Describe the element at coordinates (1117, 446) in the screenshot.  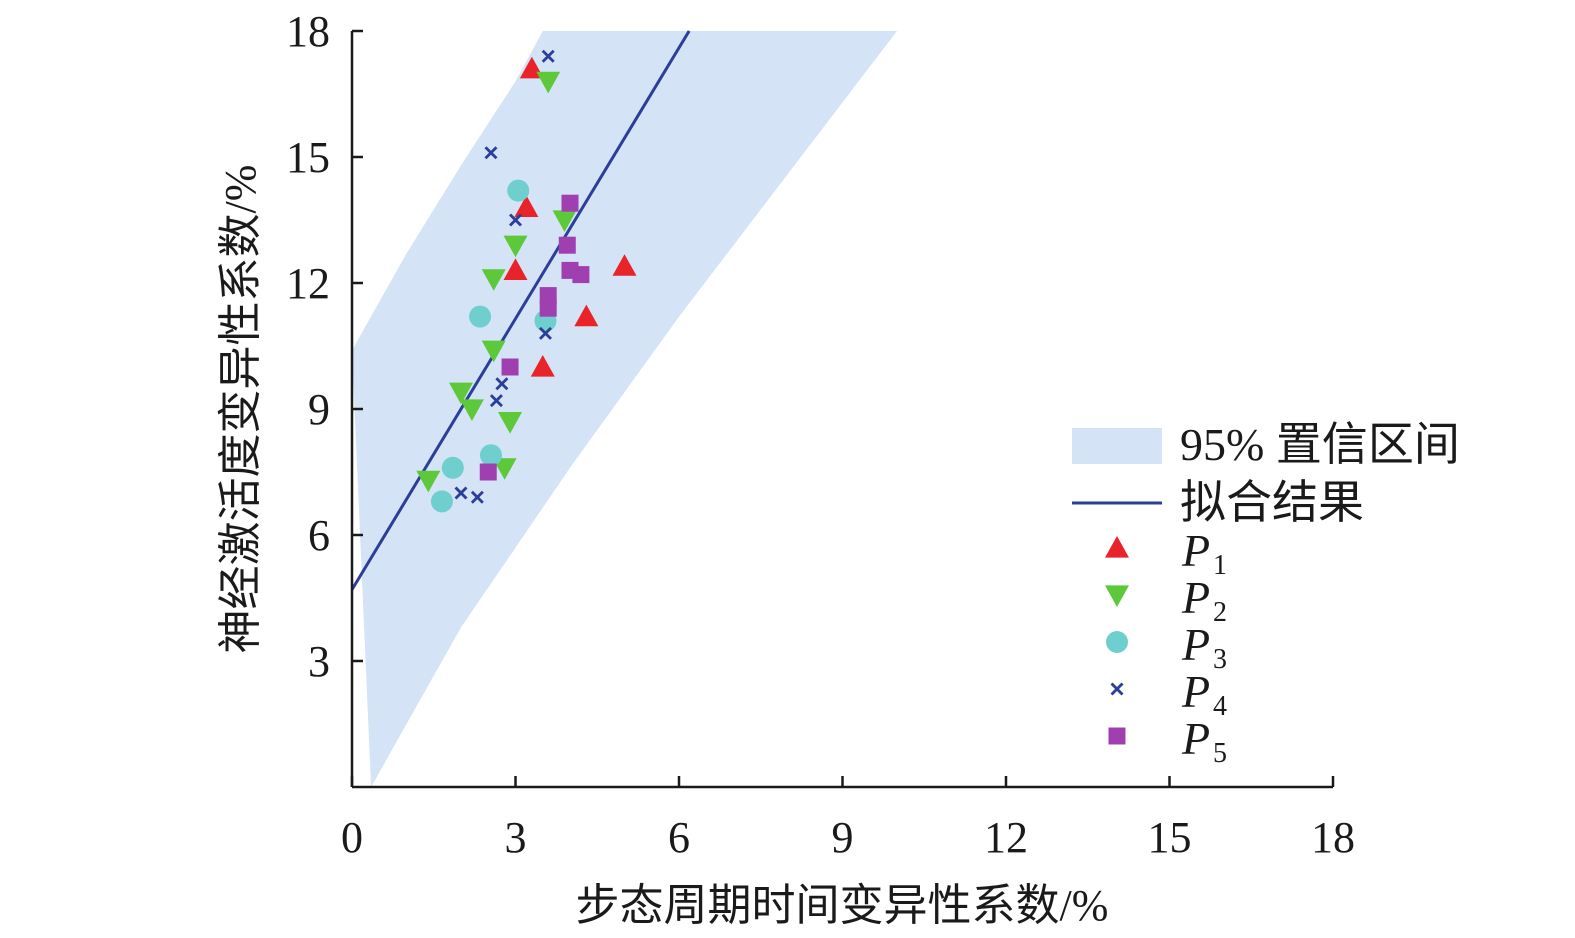
I see `legend-band-swatch` at that location.